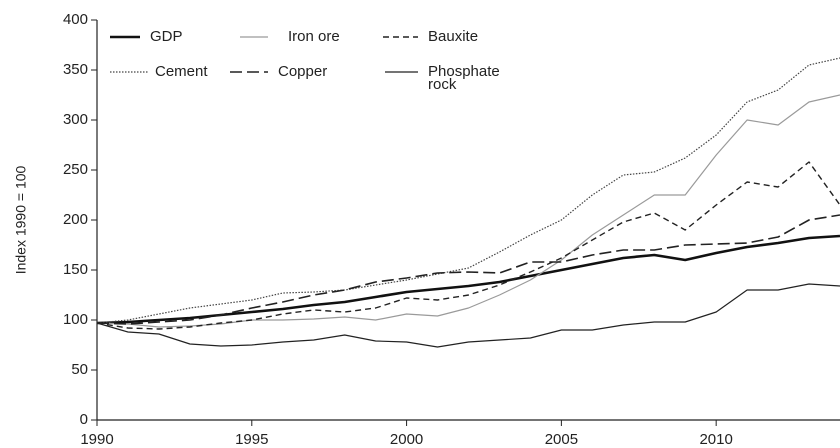 Image resolution: width=840 pixels, height=448 pixels. Describe the element at coordinates (75, 319) in the screenshot. I see `y-tick-label: 100` at that location.